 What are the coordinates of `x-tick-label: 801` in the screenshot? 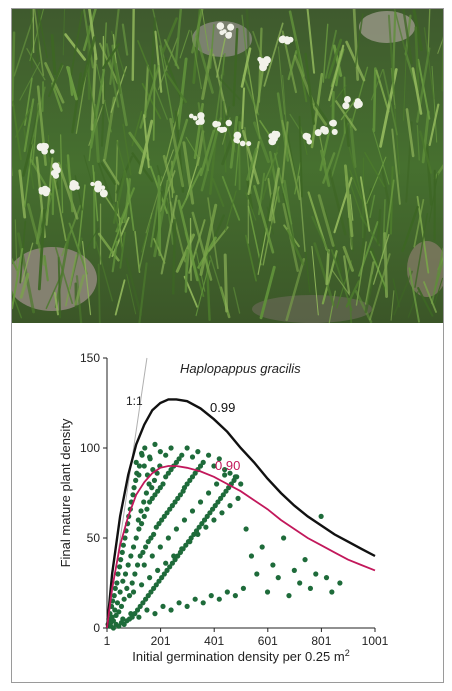 It's located at (321, 641).